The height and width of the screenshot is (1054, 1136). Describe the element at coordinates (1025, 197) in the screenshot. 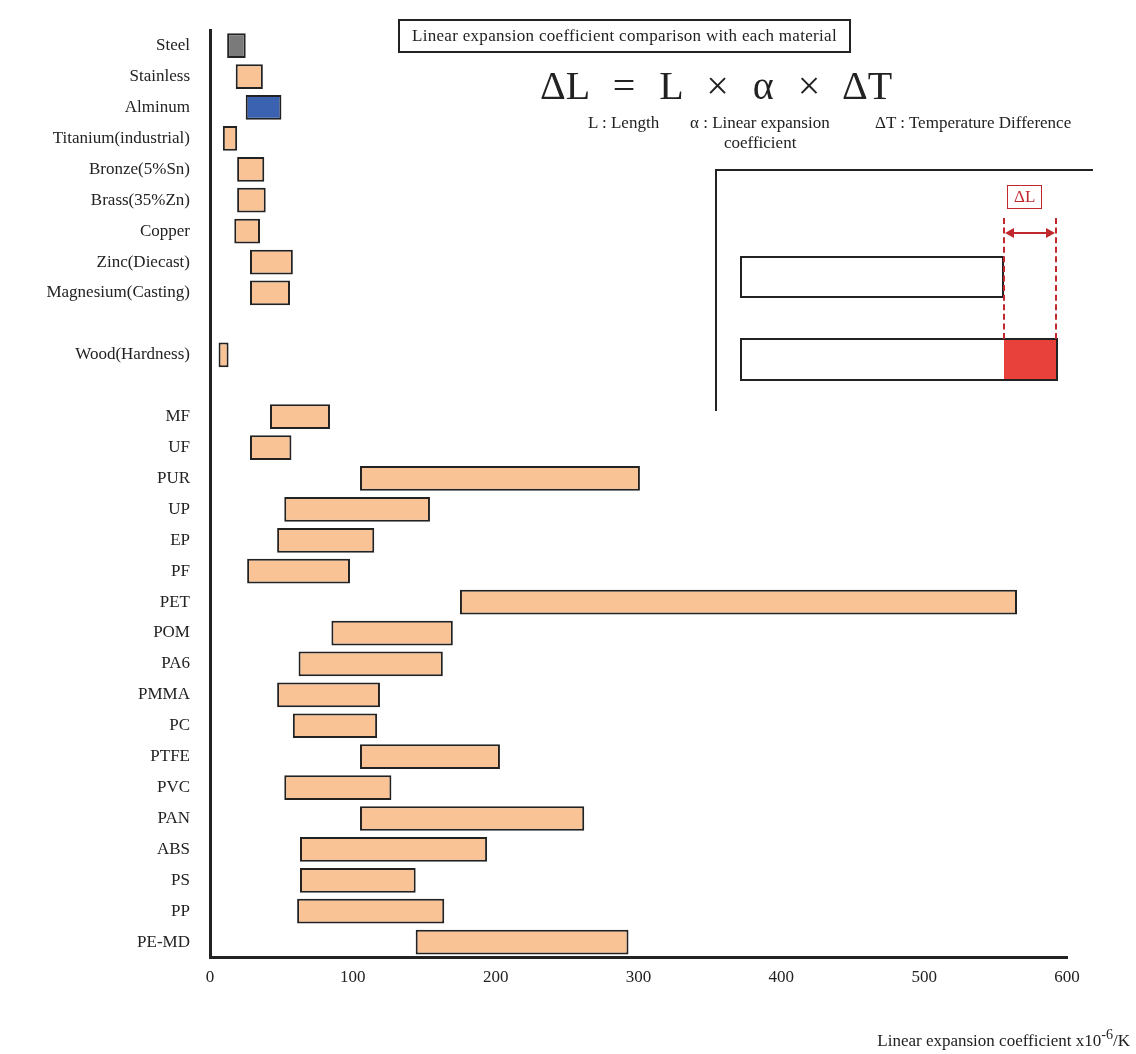

I see `annotation: ΔL` at that location.